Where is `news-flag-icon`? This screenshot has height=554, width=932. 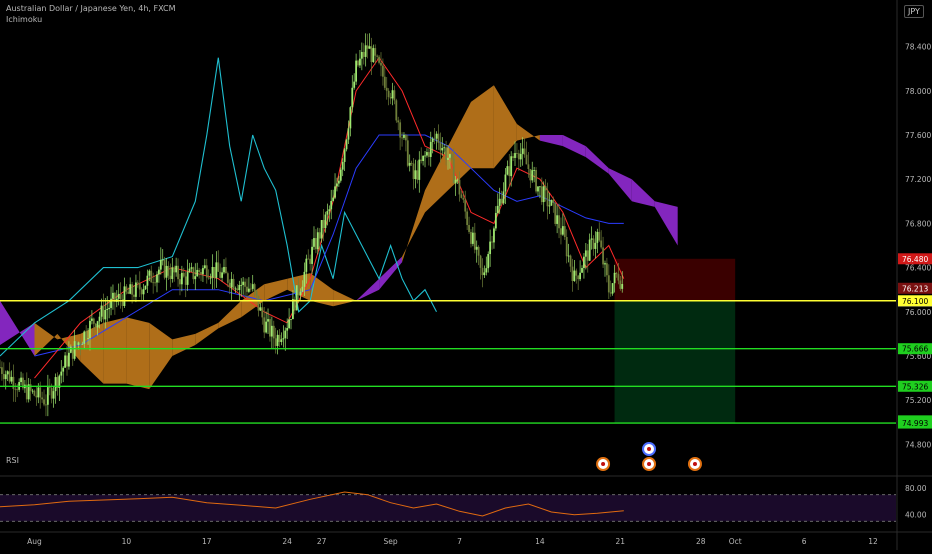 news-flag-icon is located at coordinates (649, 449).